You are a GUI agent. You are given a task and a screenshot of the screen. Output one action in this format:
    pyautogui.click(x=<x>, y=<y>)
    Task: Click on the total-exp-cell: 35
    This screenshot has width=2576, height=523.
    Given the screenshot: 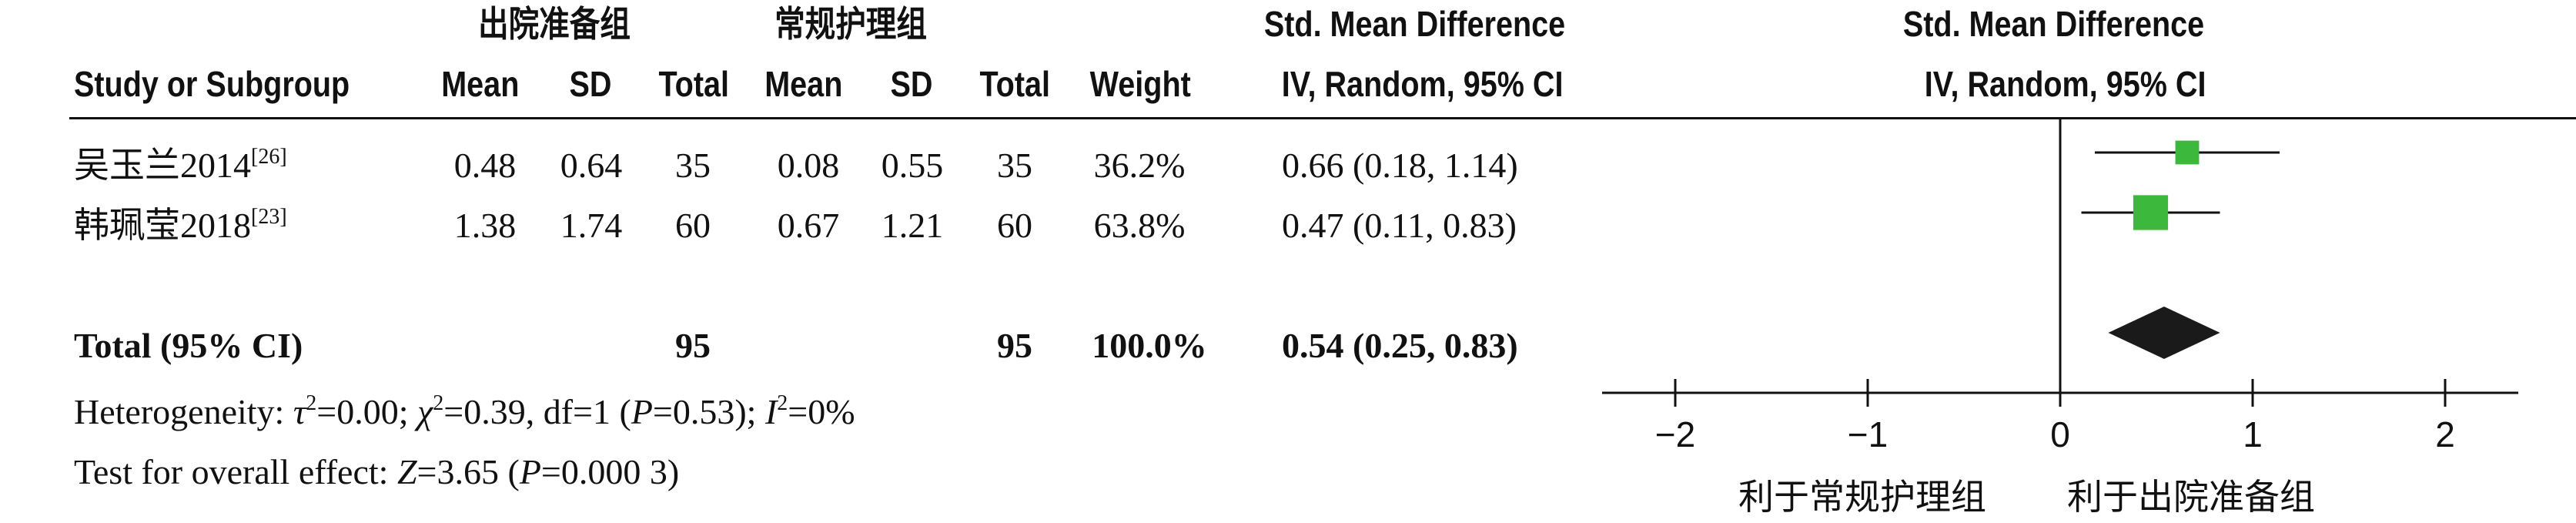 What is the action you would take?
    pyautogui.click(x=693, y=165)
    